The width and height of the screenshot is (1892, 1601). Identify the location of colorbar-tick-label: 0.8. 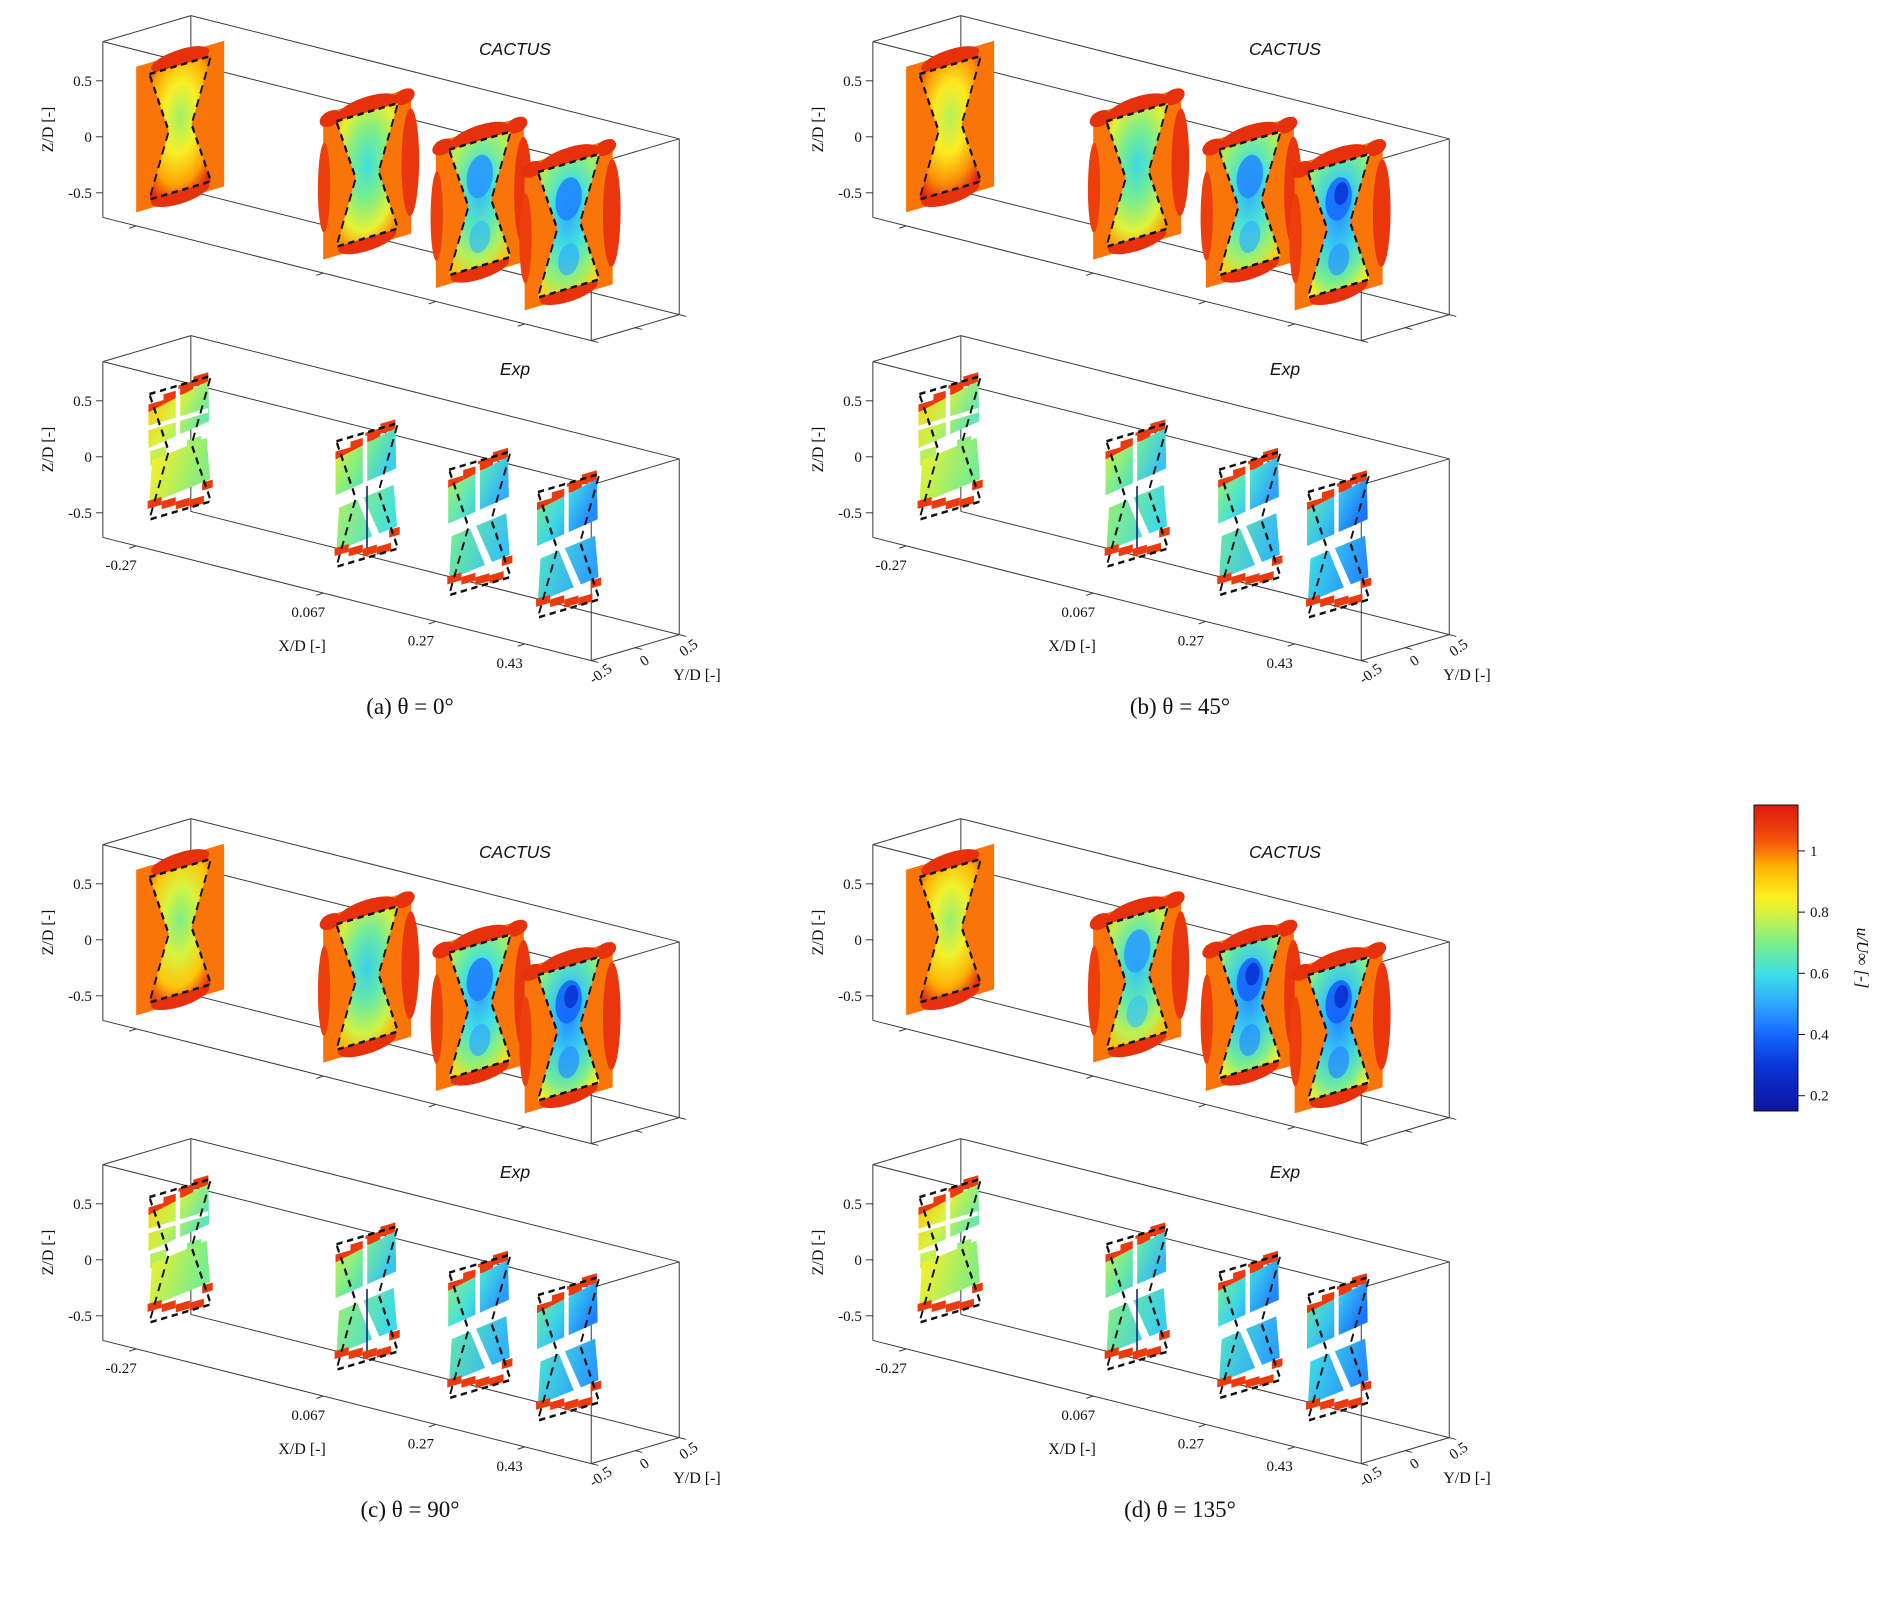
(1819, 913).